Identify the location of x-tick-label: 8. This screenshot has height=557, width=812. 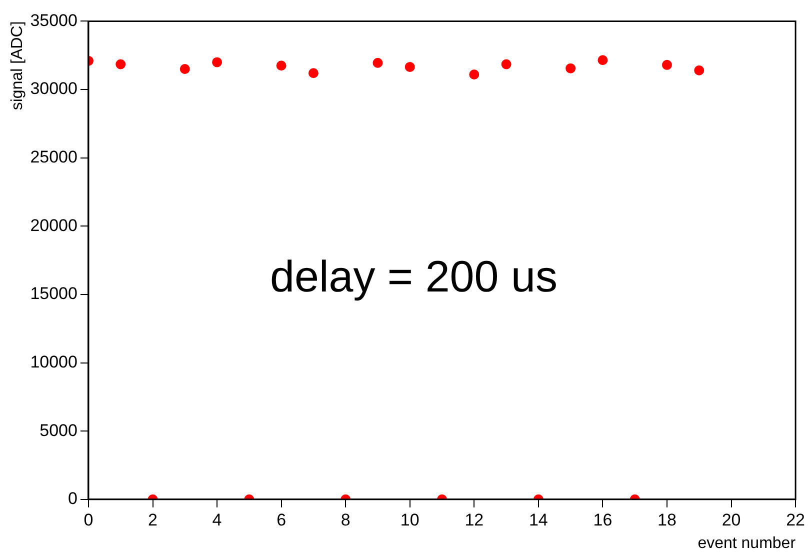
(345, 520).